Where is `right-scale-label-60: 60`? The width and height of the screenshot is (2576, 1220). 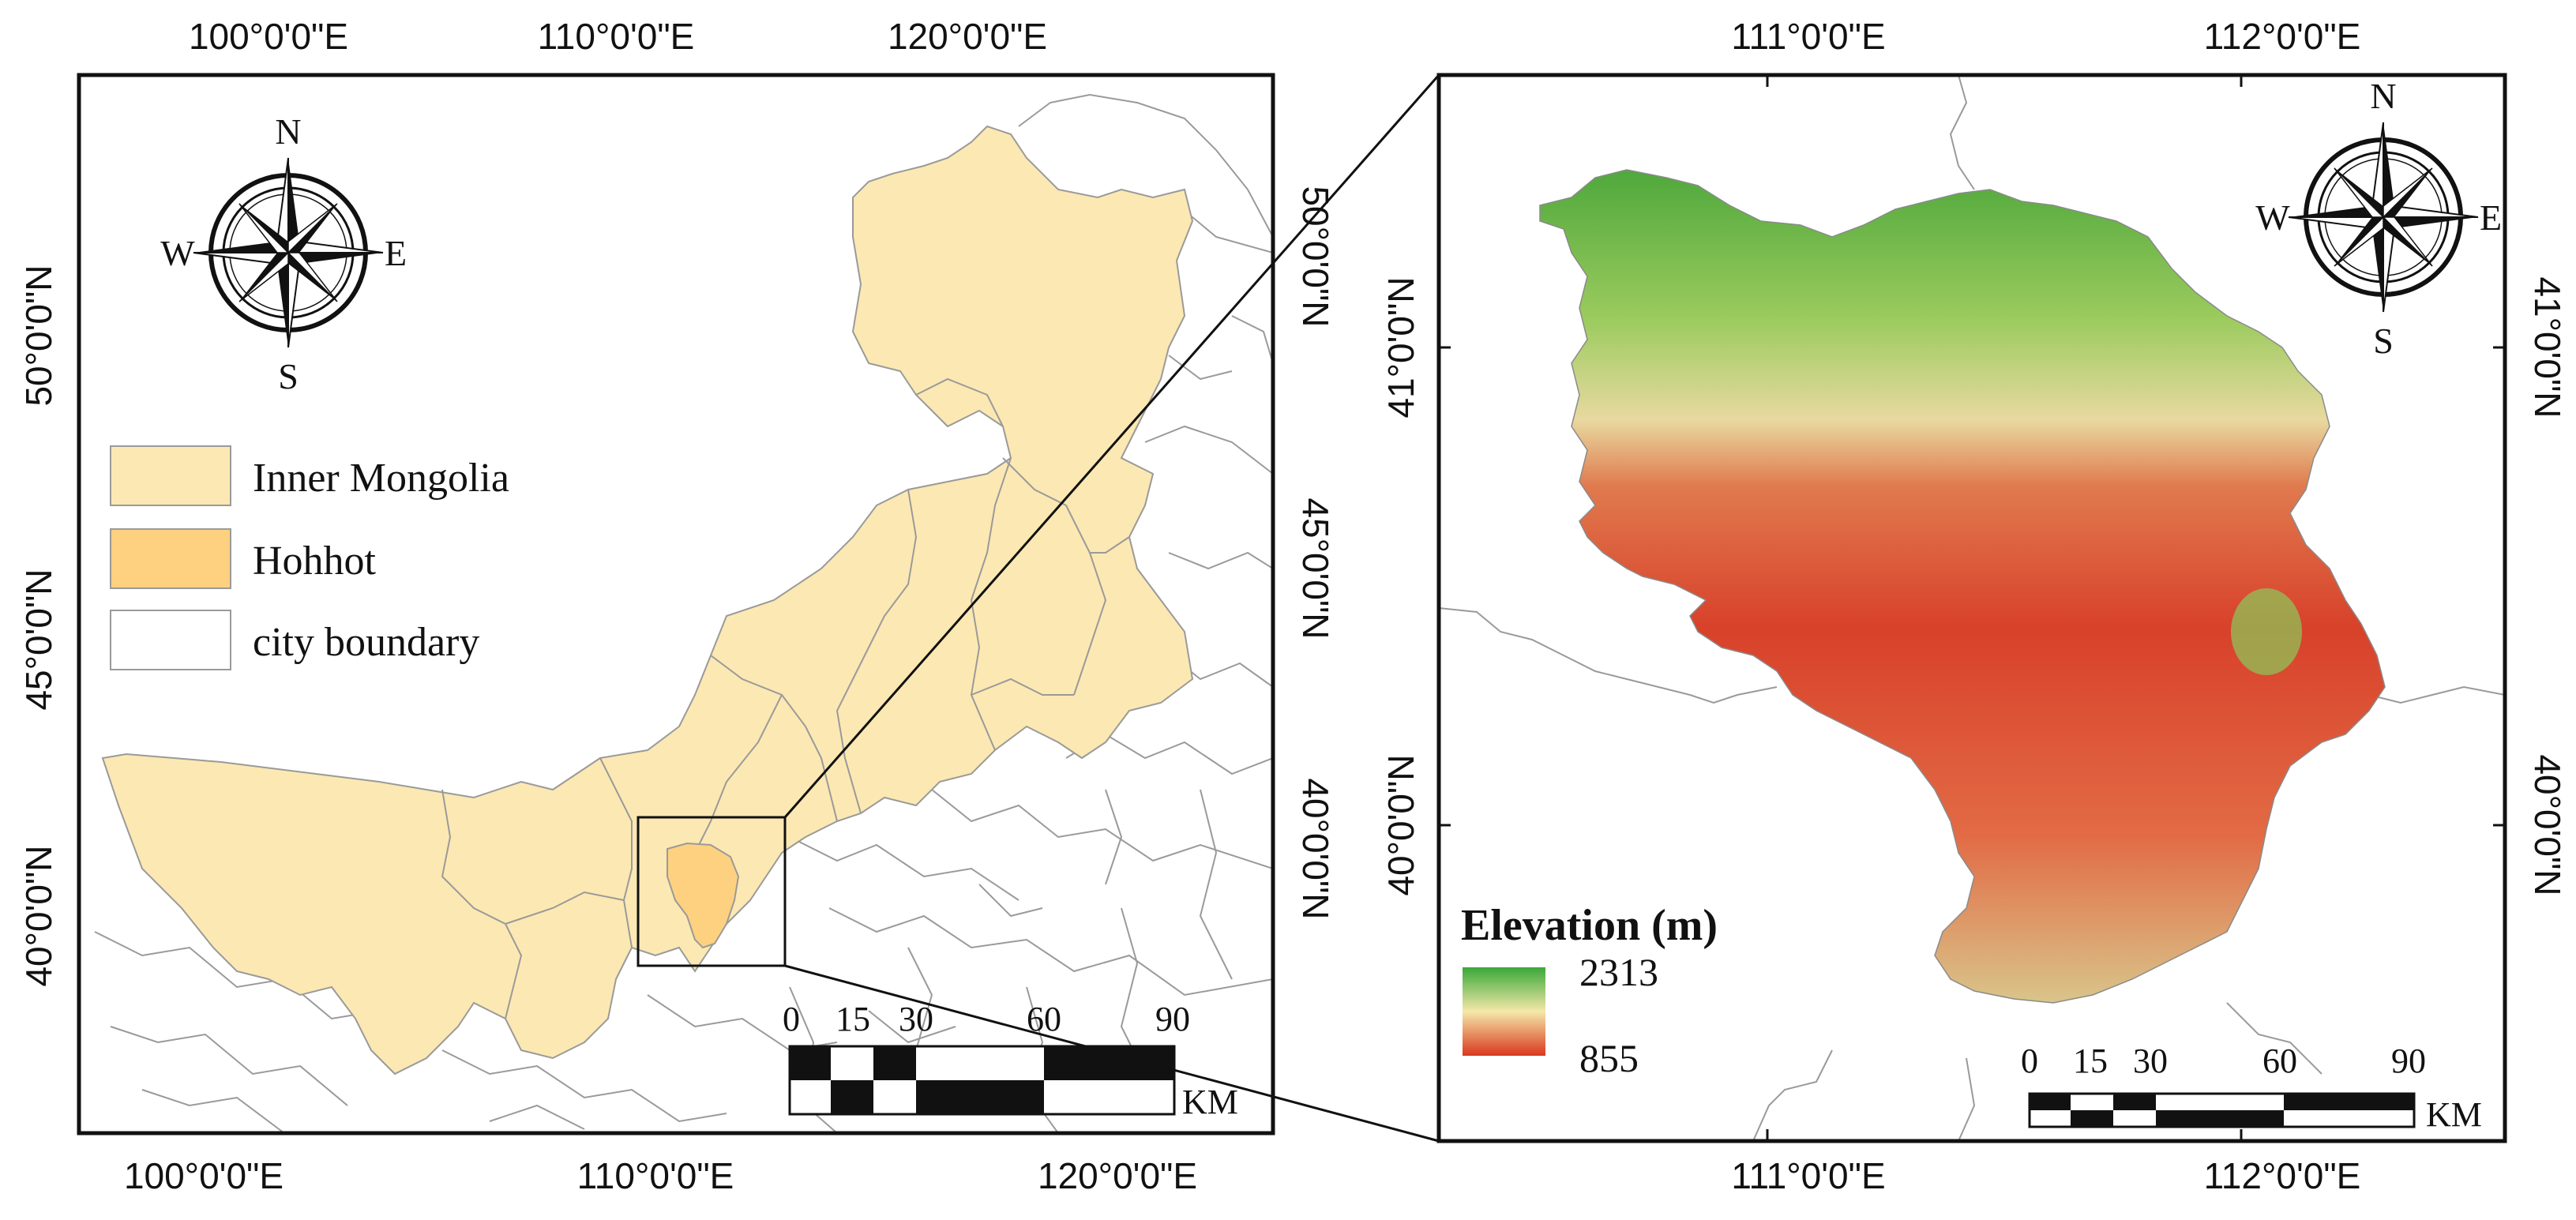
right-scale-label-60: 60 is located at coordinates (2279, 1061).